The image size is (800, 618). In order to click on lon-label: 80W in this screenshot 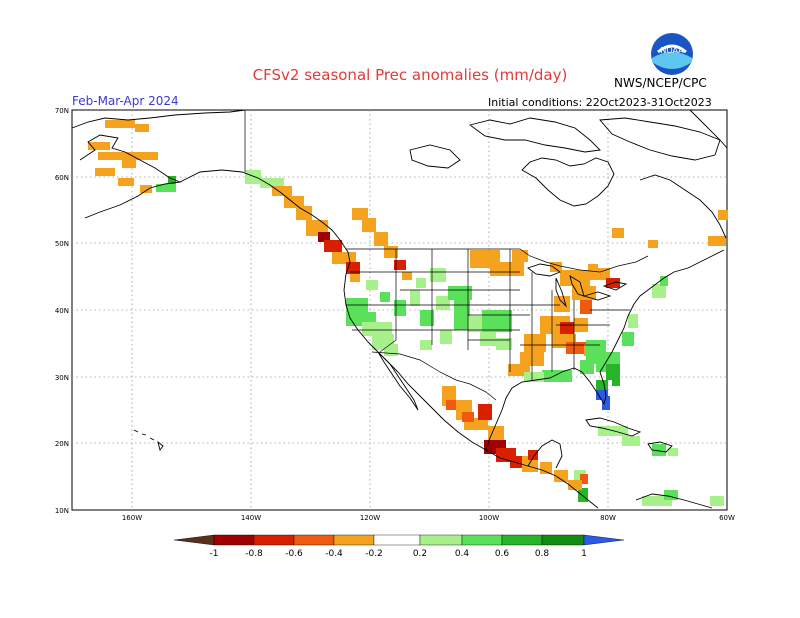, I will do `click(608, 518)`.